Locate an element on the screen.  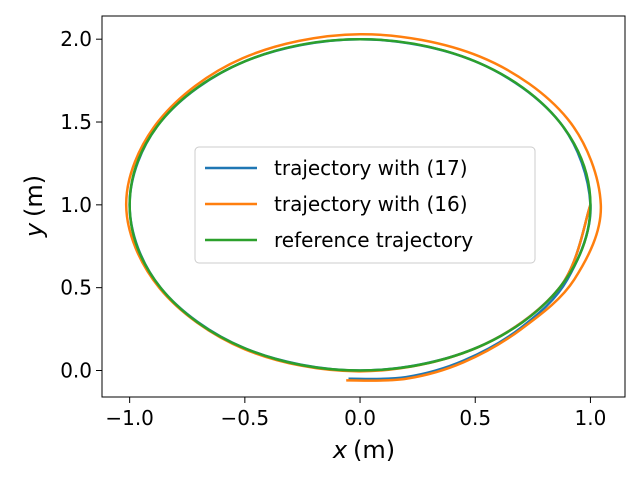
legend-box is located at coordinates (365, 205).